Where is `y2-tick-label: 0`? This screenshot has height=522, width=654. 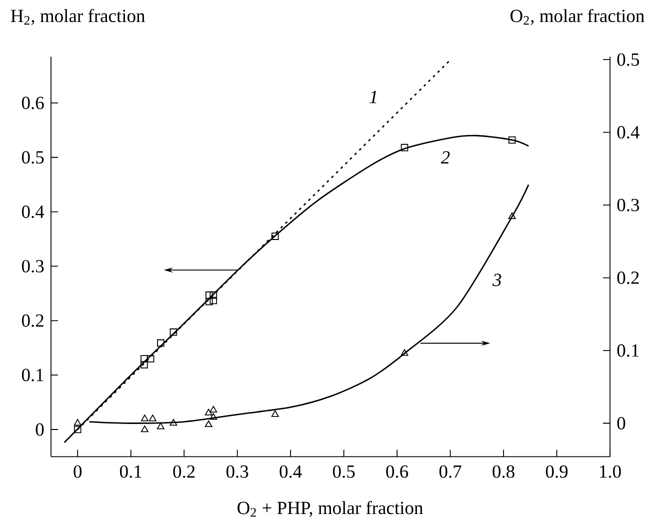
y2-tick-label: 0 is located at coordinates (621, 423).